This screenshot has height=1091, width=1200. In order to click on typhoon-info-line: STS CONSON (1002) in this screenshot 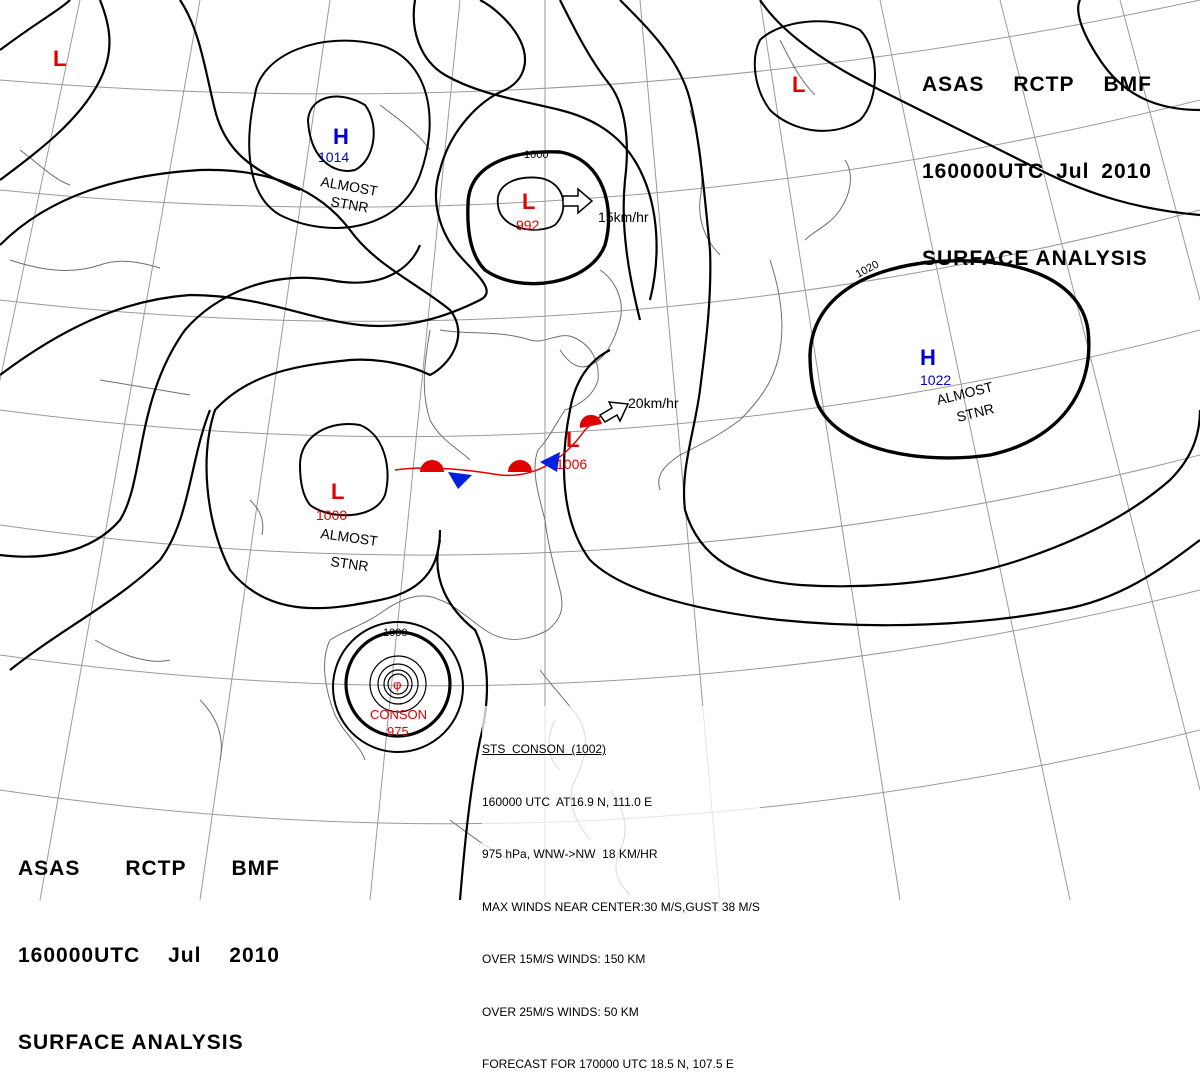, I will do `click(544, 749)`.